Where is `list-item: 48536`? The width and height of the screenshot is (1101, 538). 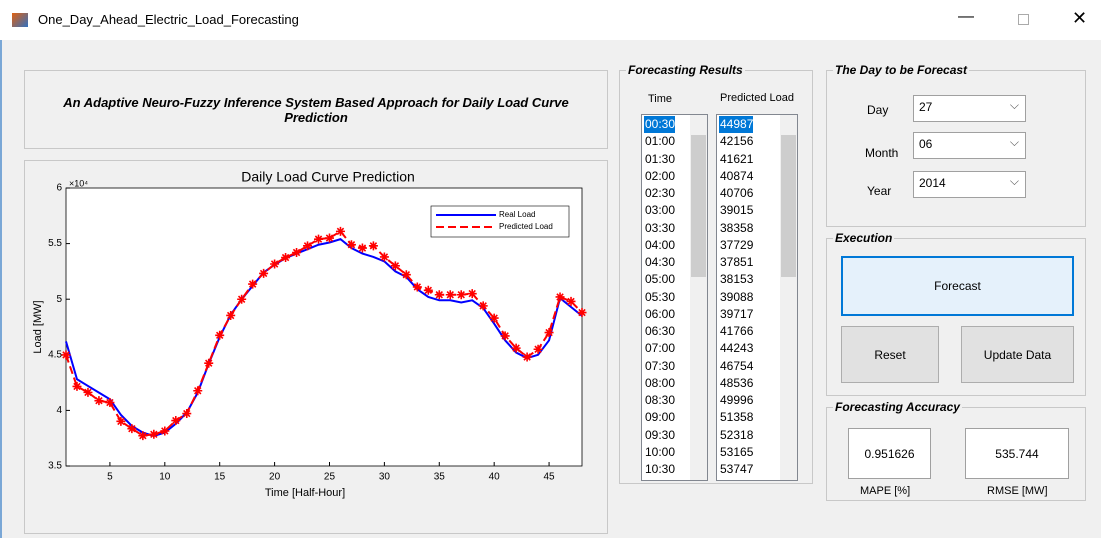 list-item: 48536 is located at coordinates (737, 382).